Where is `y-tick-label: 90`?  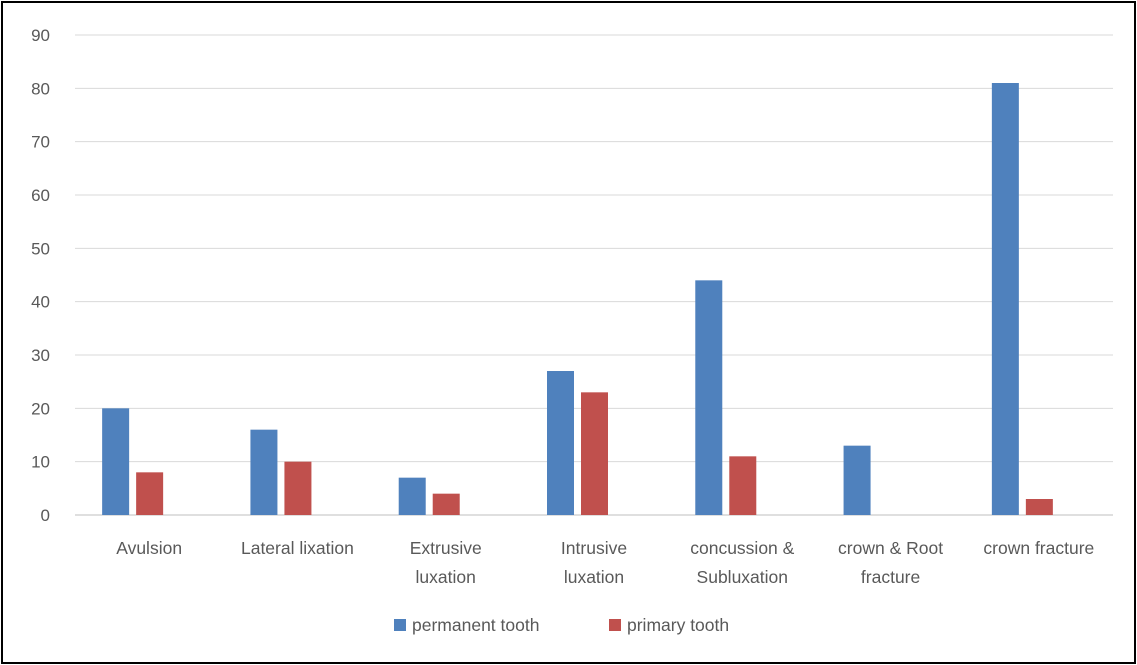
y-tick-label: 90 is located at coordinates (40, 35).